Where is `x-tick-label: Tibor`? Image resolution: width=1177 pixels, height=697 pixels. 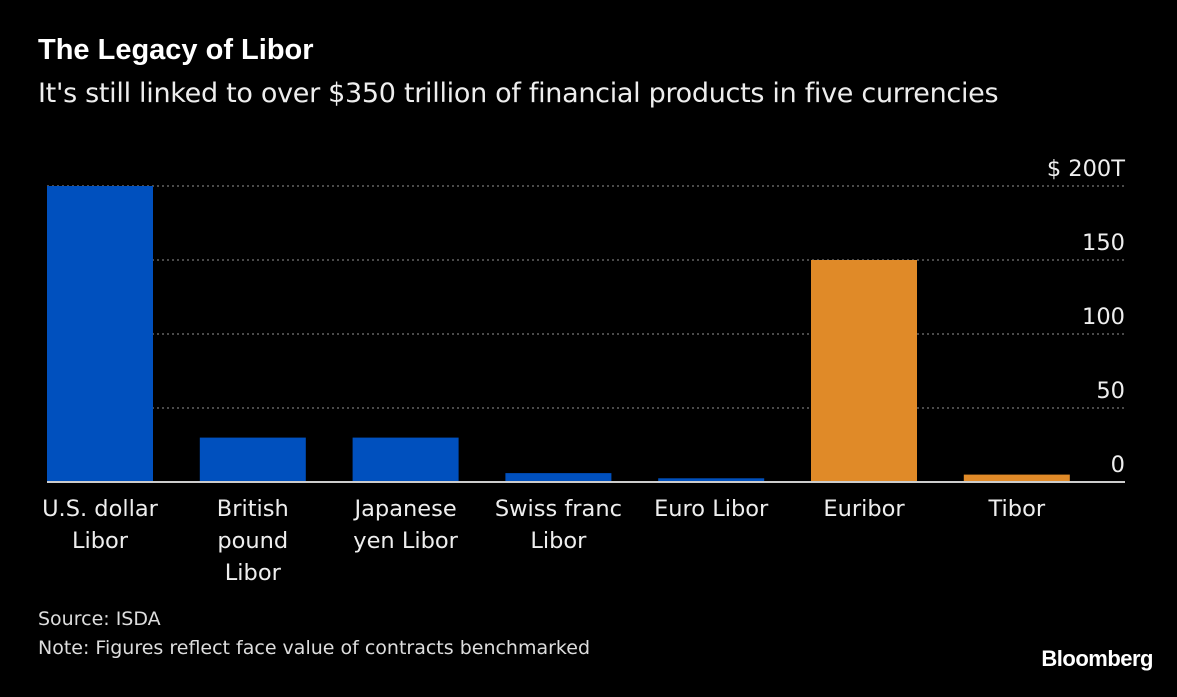 x-tick-label: Tibor is located at coordinates (1016, 509).